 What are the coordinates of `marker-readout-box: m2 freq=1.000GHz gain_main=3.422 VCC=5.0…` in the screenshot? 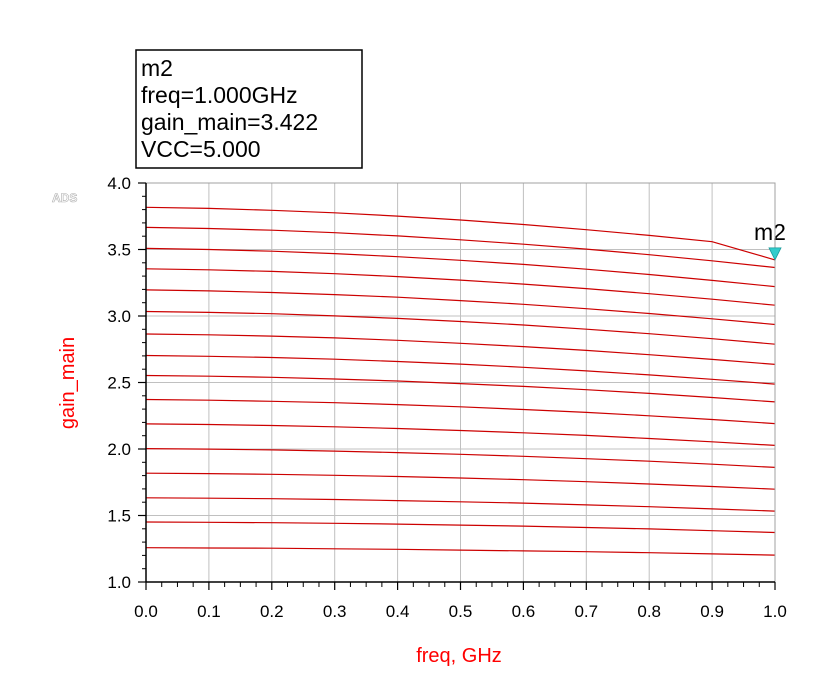 It's located at (249, 109).